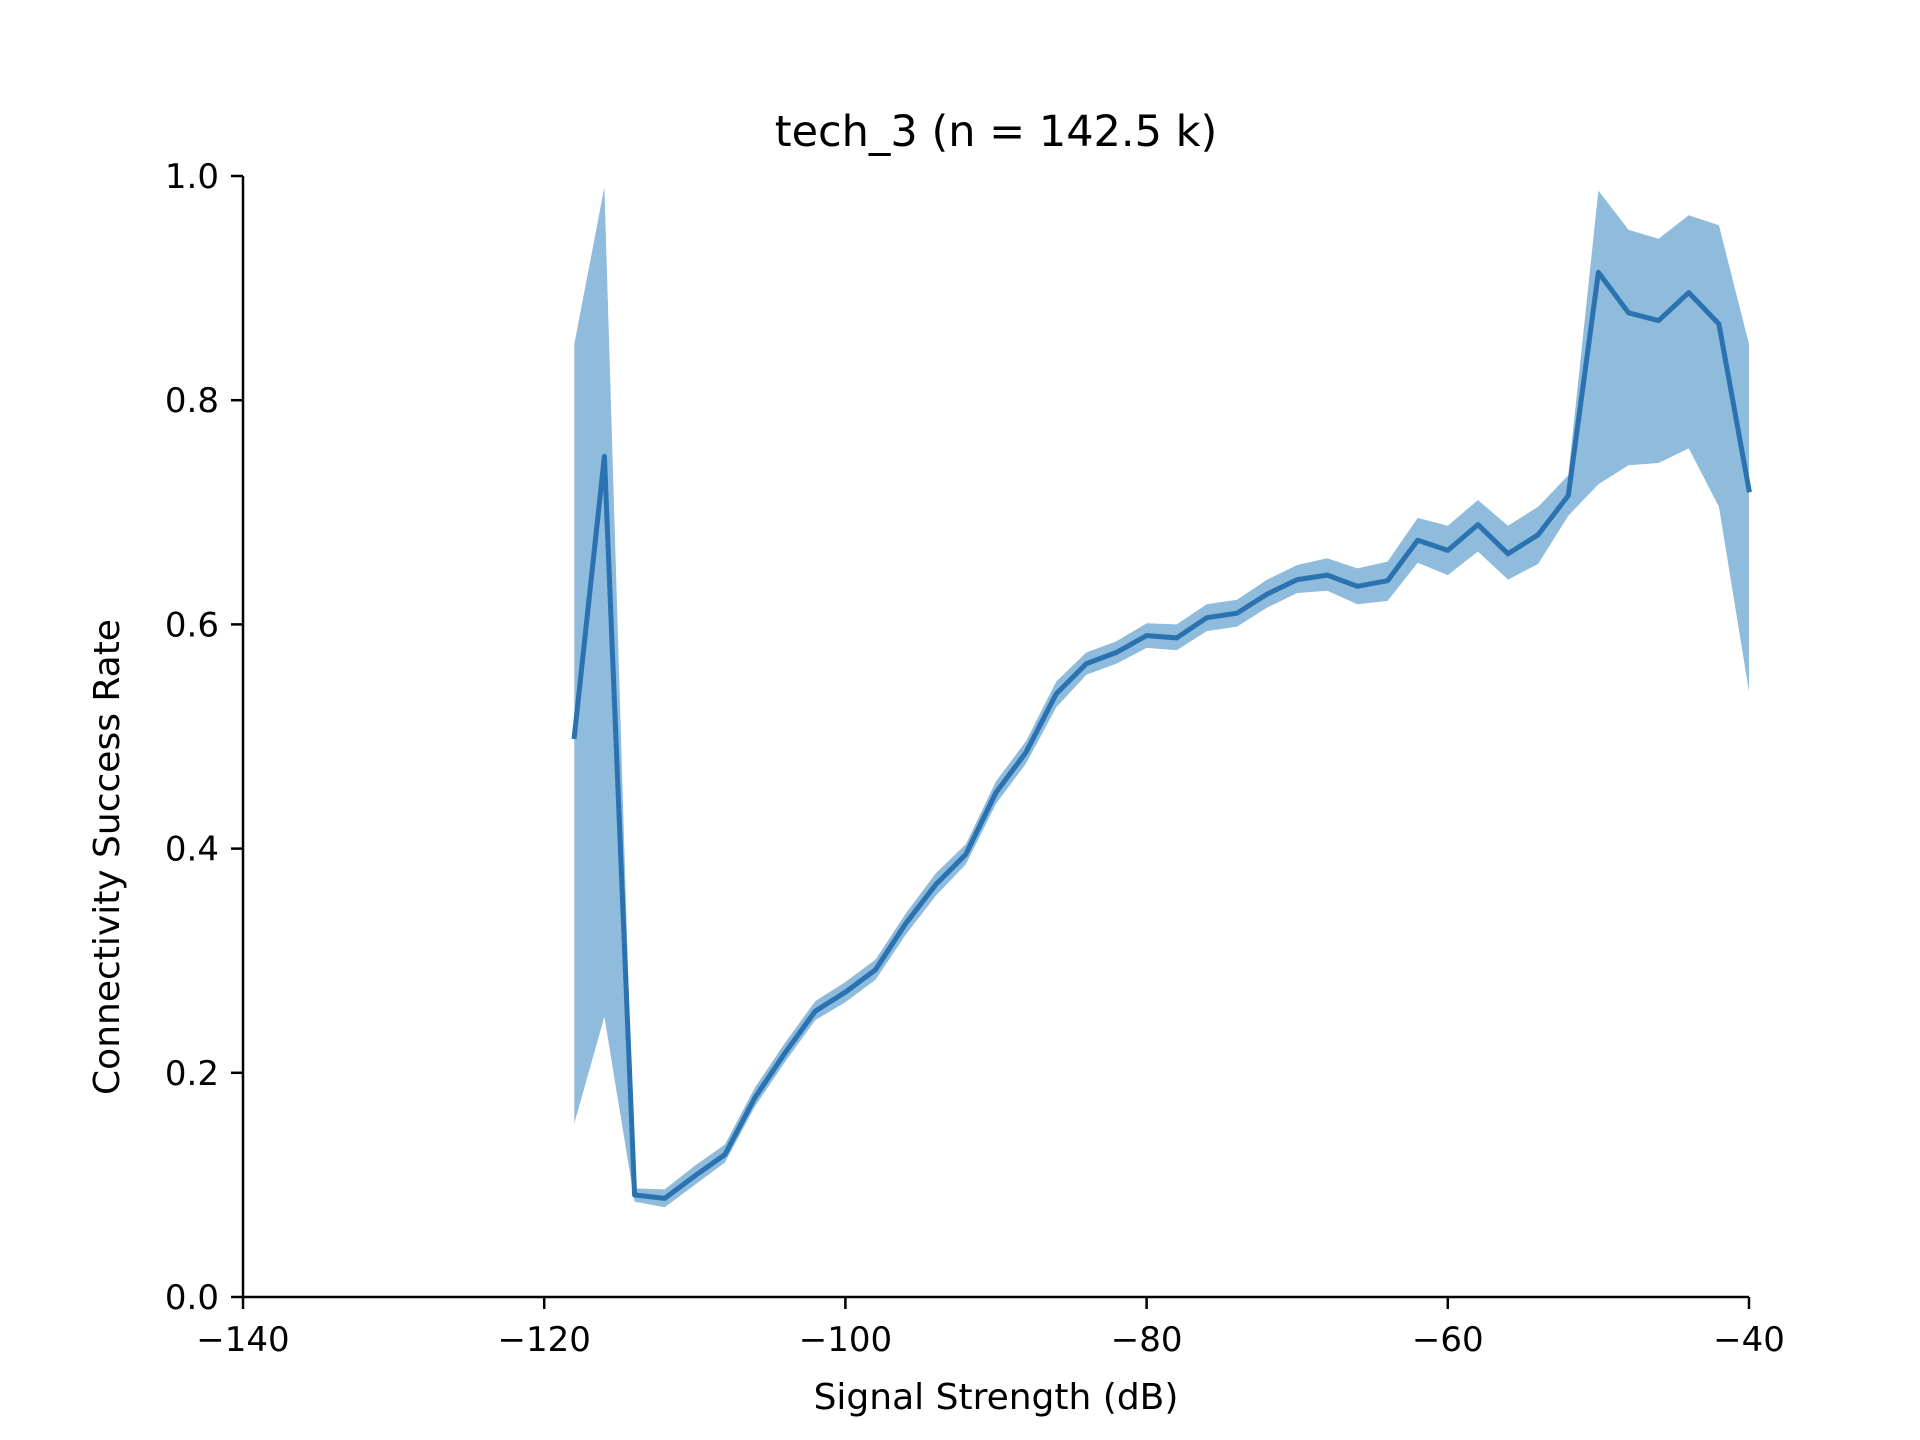  What do you see at coordinates (242, 1340) in the screenshot?
I see `x-tick-label: −140` at bounding box center [242, 1340].